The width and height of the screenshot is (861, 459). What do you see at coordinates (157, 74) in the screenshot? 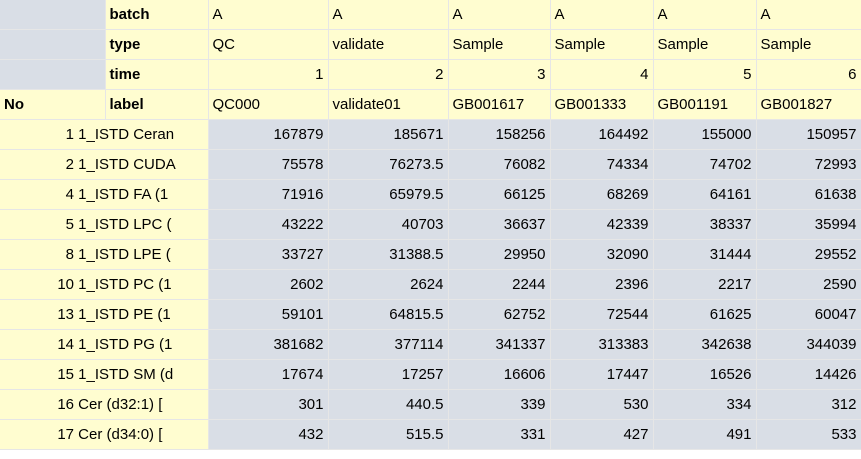
I see `metadata-label-time: time` at bounding box center [157, 74].